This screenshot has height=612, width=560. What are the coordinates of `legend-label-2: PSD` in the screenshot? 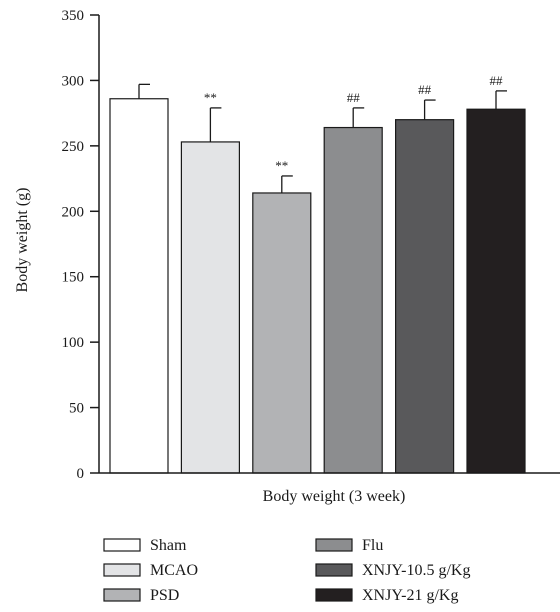 It's located at (164, 595).